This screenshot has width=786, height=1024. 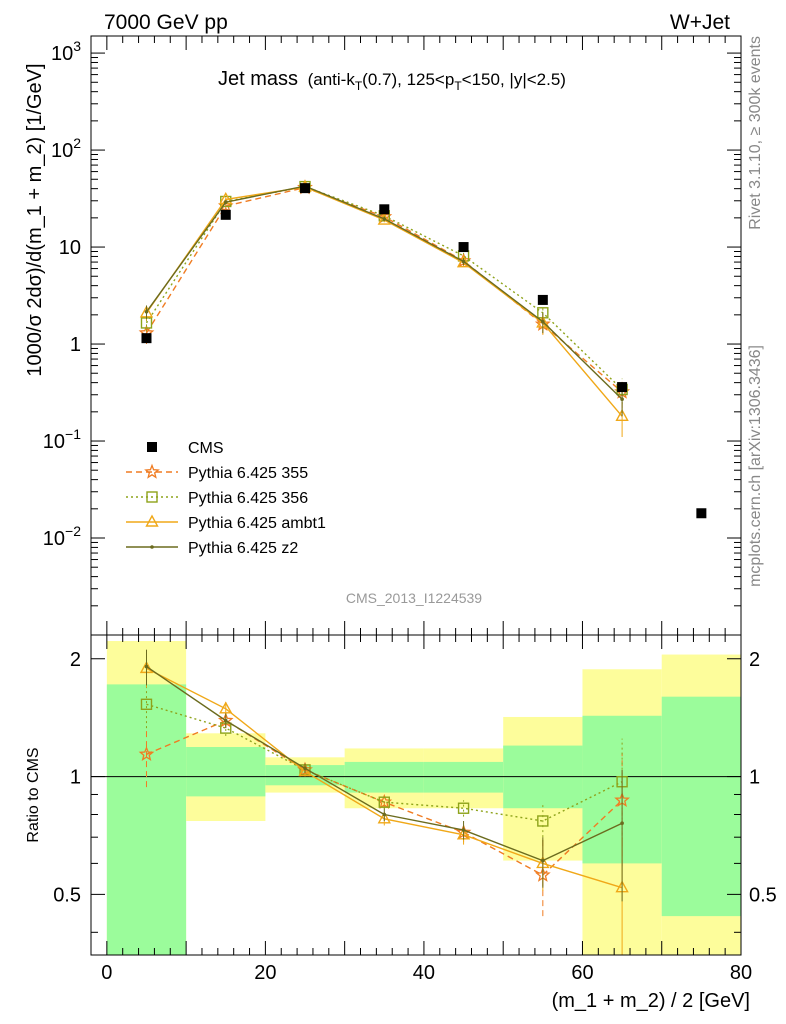 What do you see at coordinates (62, 439) in the screenshot?
I see `y-tick-label: 10⁻¹` at bounding box center [62, 439].